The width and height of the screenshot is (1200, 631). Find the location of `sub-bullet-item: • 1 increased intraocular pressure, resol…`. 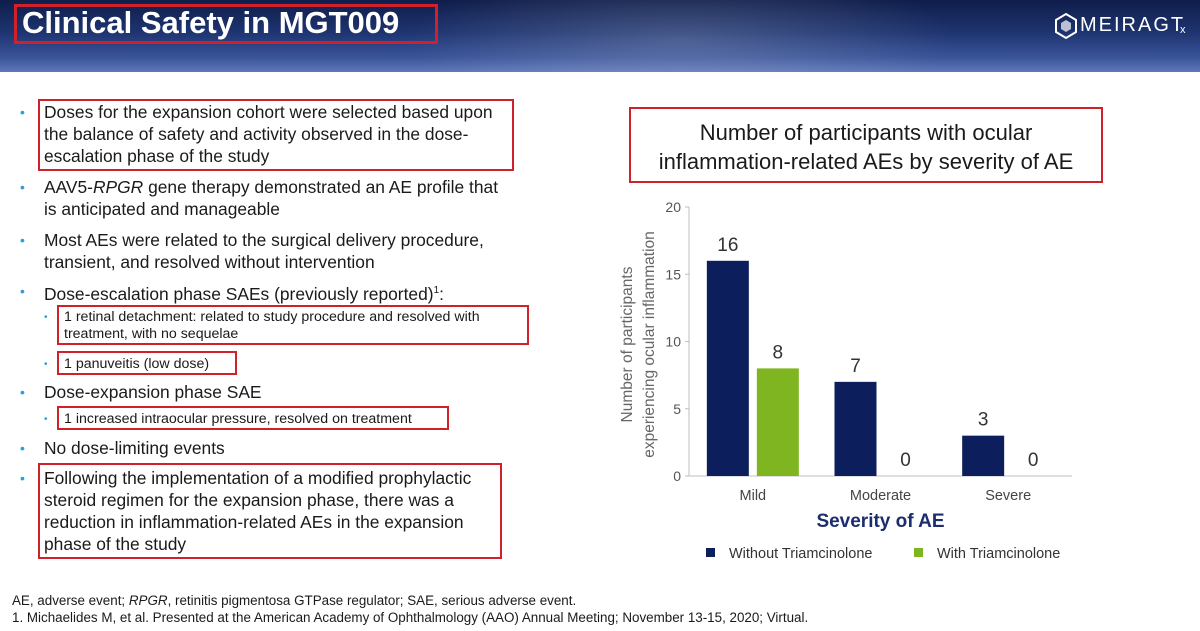

sub-bullet-item: • 1 increased intraocular pressure, resol… is located at coordinates (228, 419).